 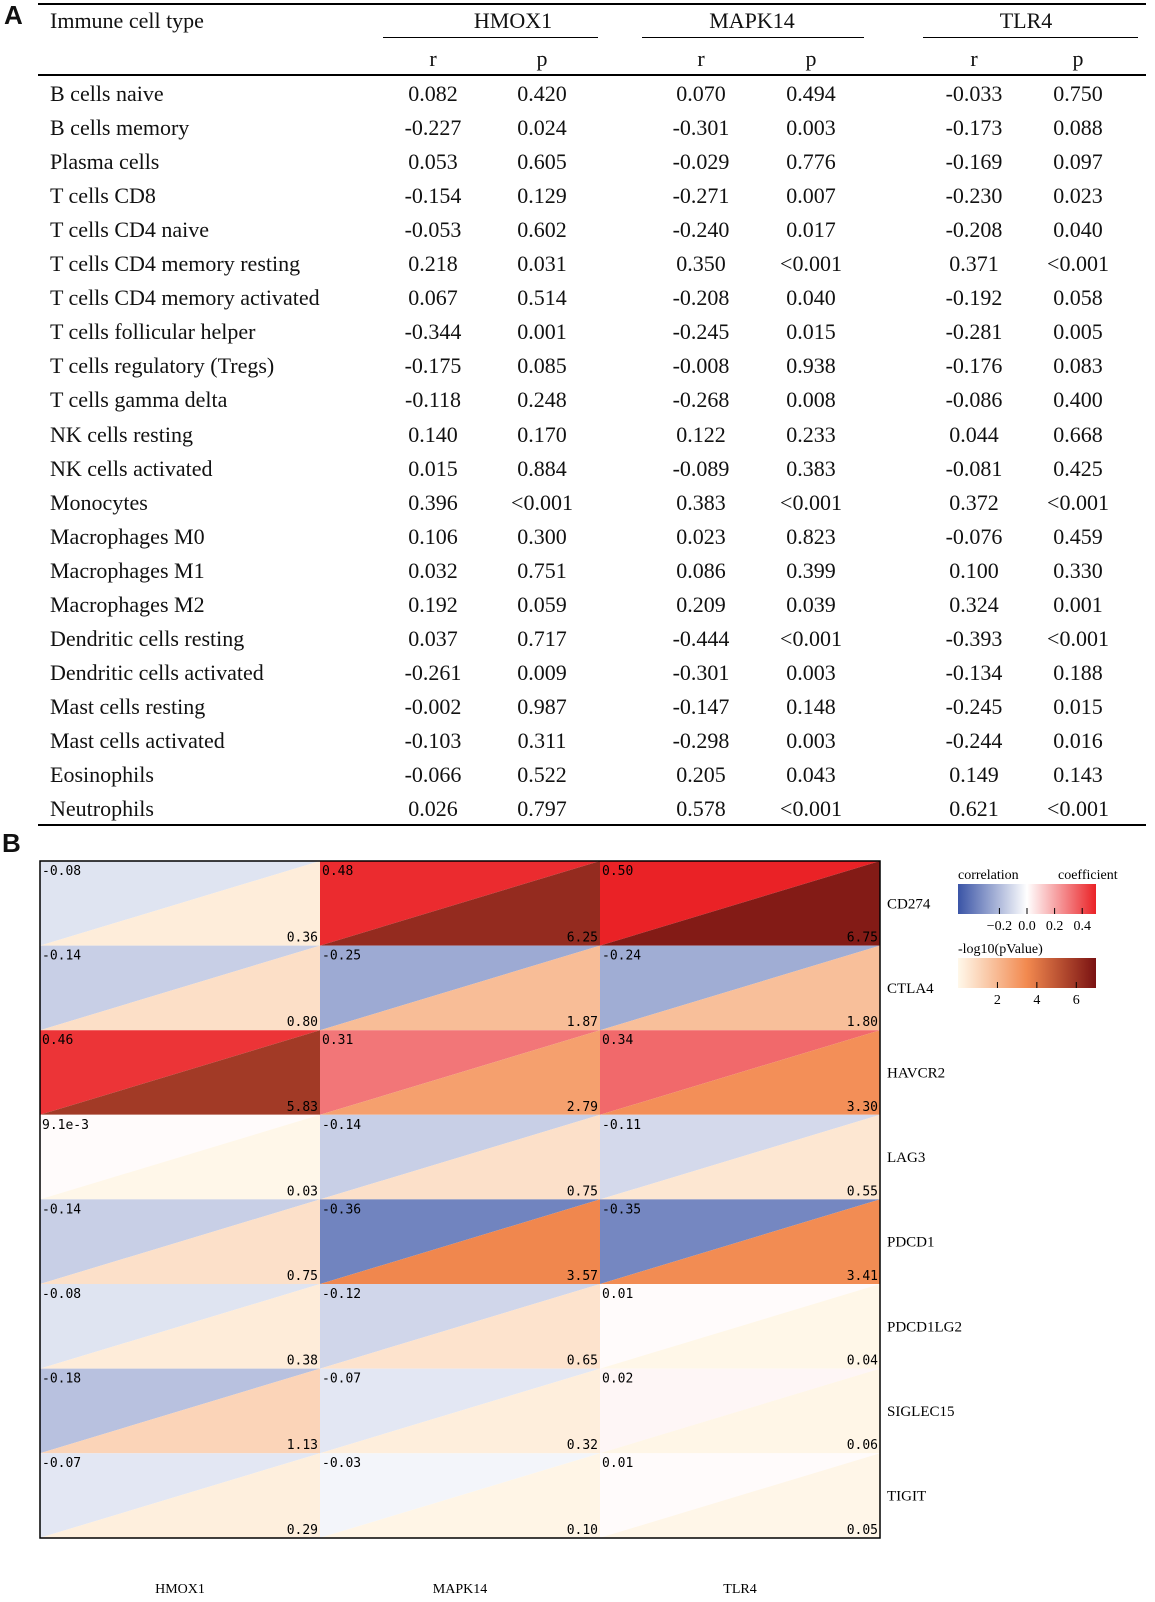 What do you see at coordinates (811, 229) in the screenshot?
I see `table-row-value: 0.017` at bounding box center [811, 229].